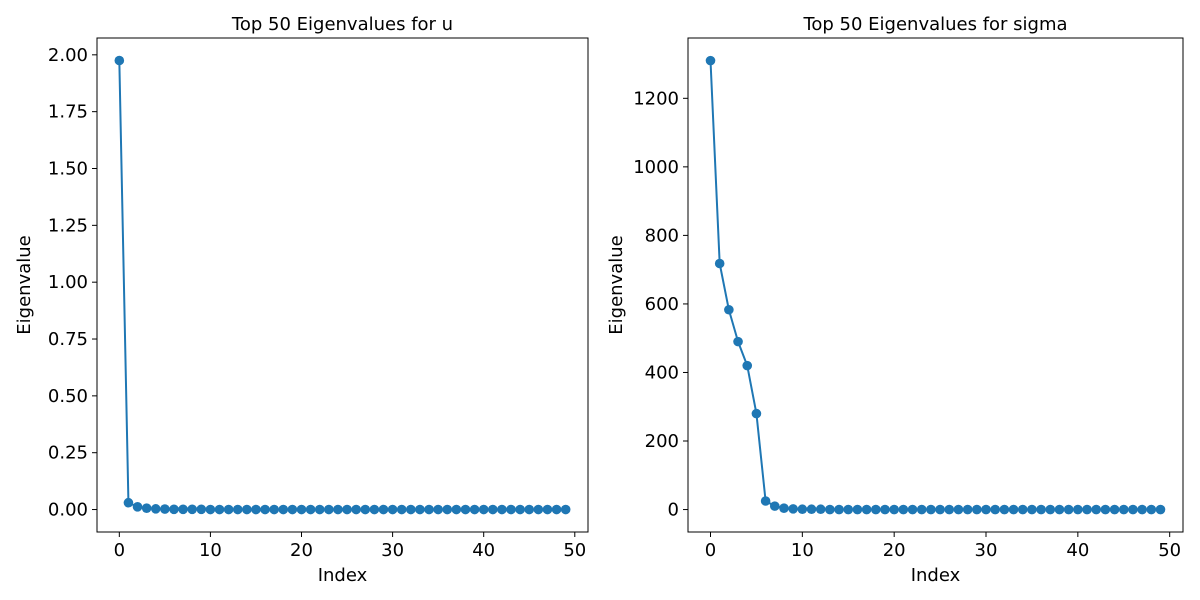 This screenshot has width=1200, height=600. What do you see at coordinates (616, 284) in the screenshot?
I see `y-axis-label: Eigenvalue` at bounding box center [616, 284].